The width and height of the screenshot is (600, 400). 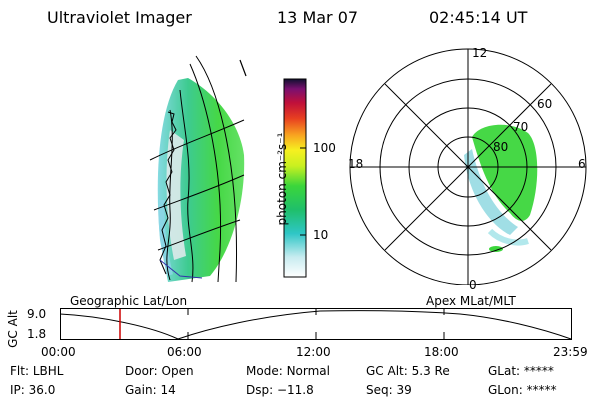 What do you see at coordinates (13, 329) in the screenshot?
I see `altitude-ylabel: GC Alt` at bounding box center [13, 329].